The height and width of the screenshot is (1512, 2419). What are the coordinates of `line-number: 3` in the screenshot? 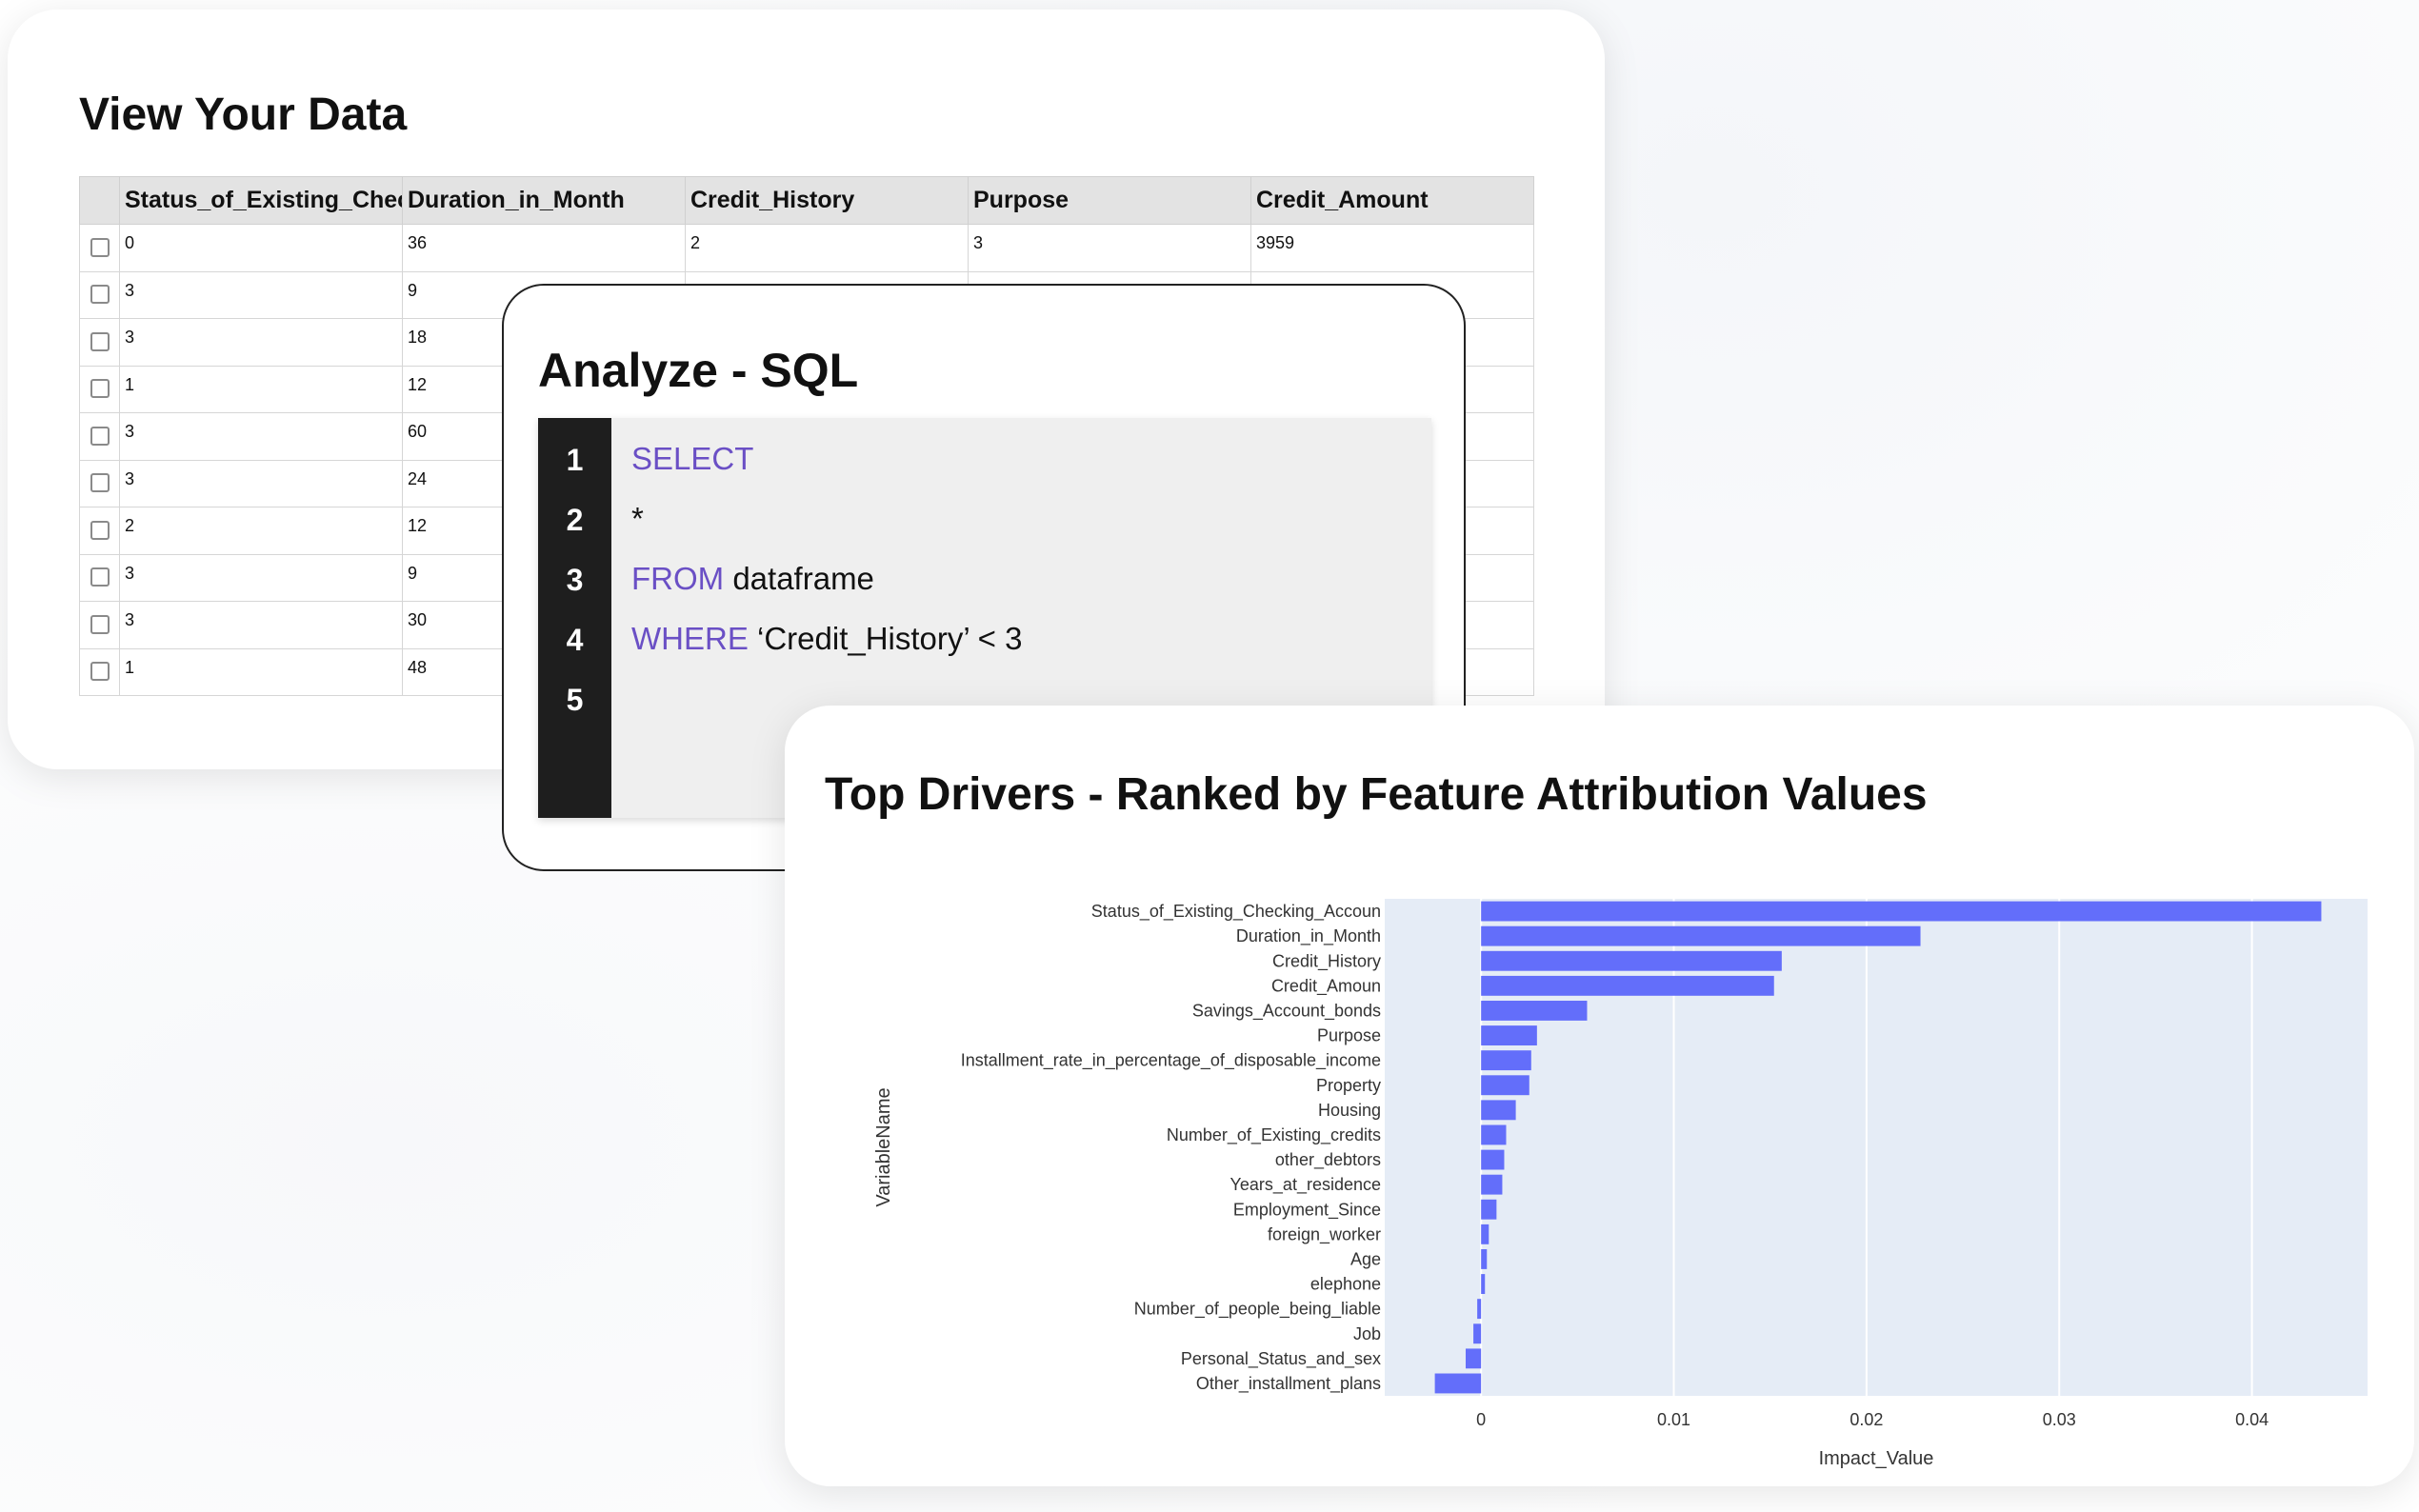 It's located at (575, 580).